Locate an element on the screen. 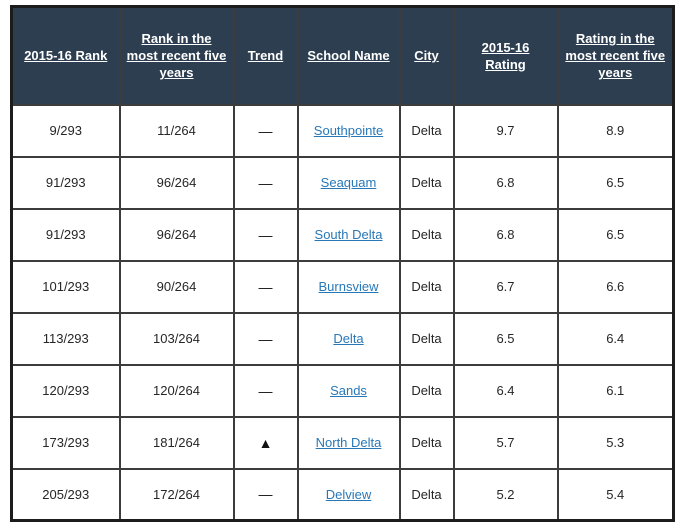 The width and height of the screenshot is (682, 532). col-header-rating: 2015-16 Rating is located at coordinates (505, 55).